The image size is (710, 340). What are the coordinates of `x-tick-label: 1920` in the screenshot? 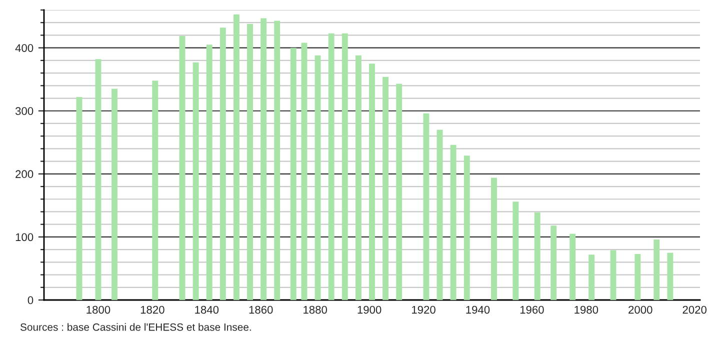 It's located at (424, 310).